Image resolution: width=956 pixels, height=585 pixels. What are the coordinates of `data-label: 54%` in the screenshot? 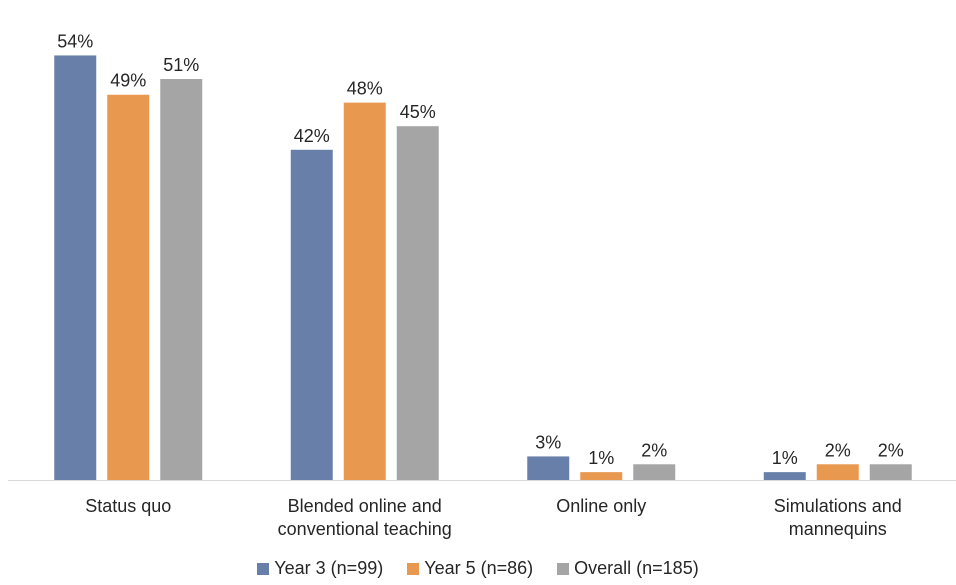 It's located at (75, 41).